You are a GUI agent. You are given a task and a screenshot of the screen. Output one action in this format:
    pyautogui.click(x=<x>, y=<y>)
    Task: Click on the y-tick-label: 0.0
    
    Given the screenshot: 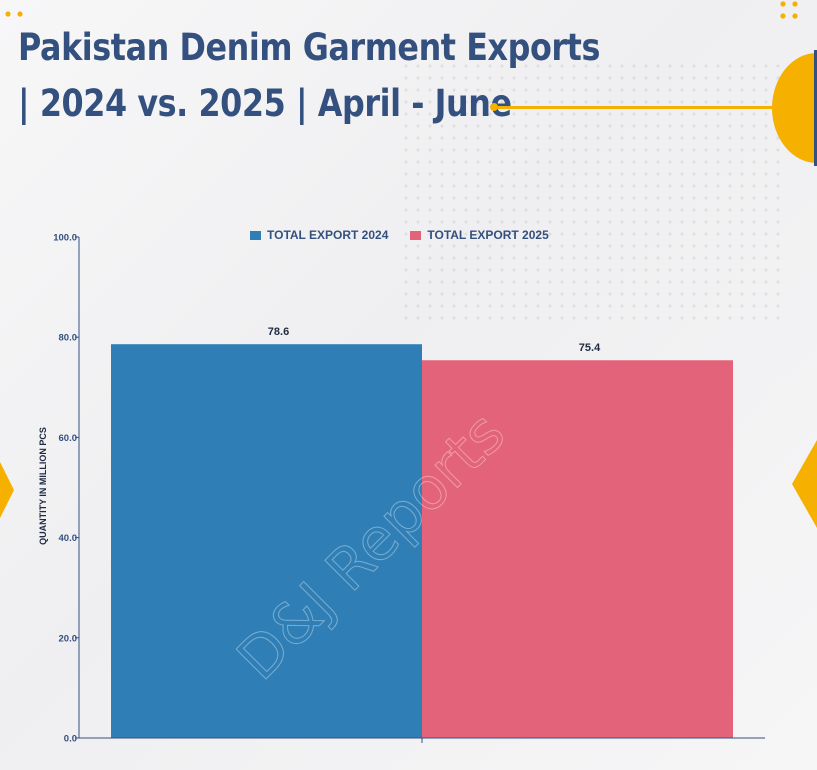 What is the action you would take?
    pyautogui.click(x=70, y=739)
    